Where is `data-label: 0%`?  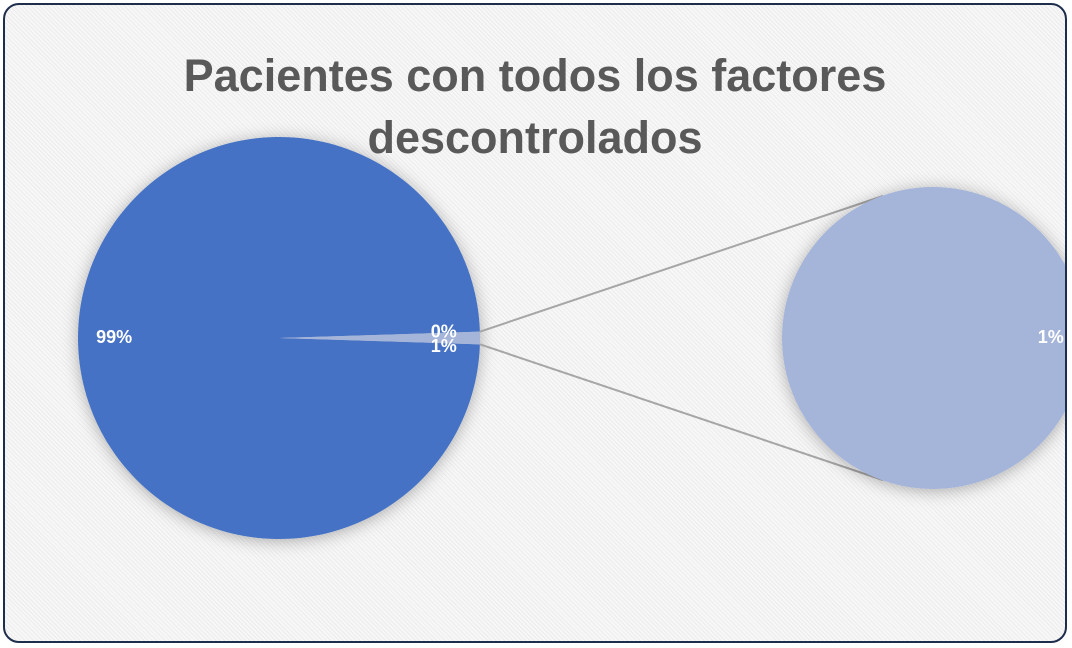 data-label: 0% is located at coordinates (444, 332).